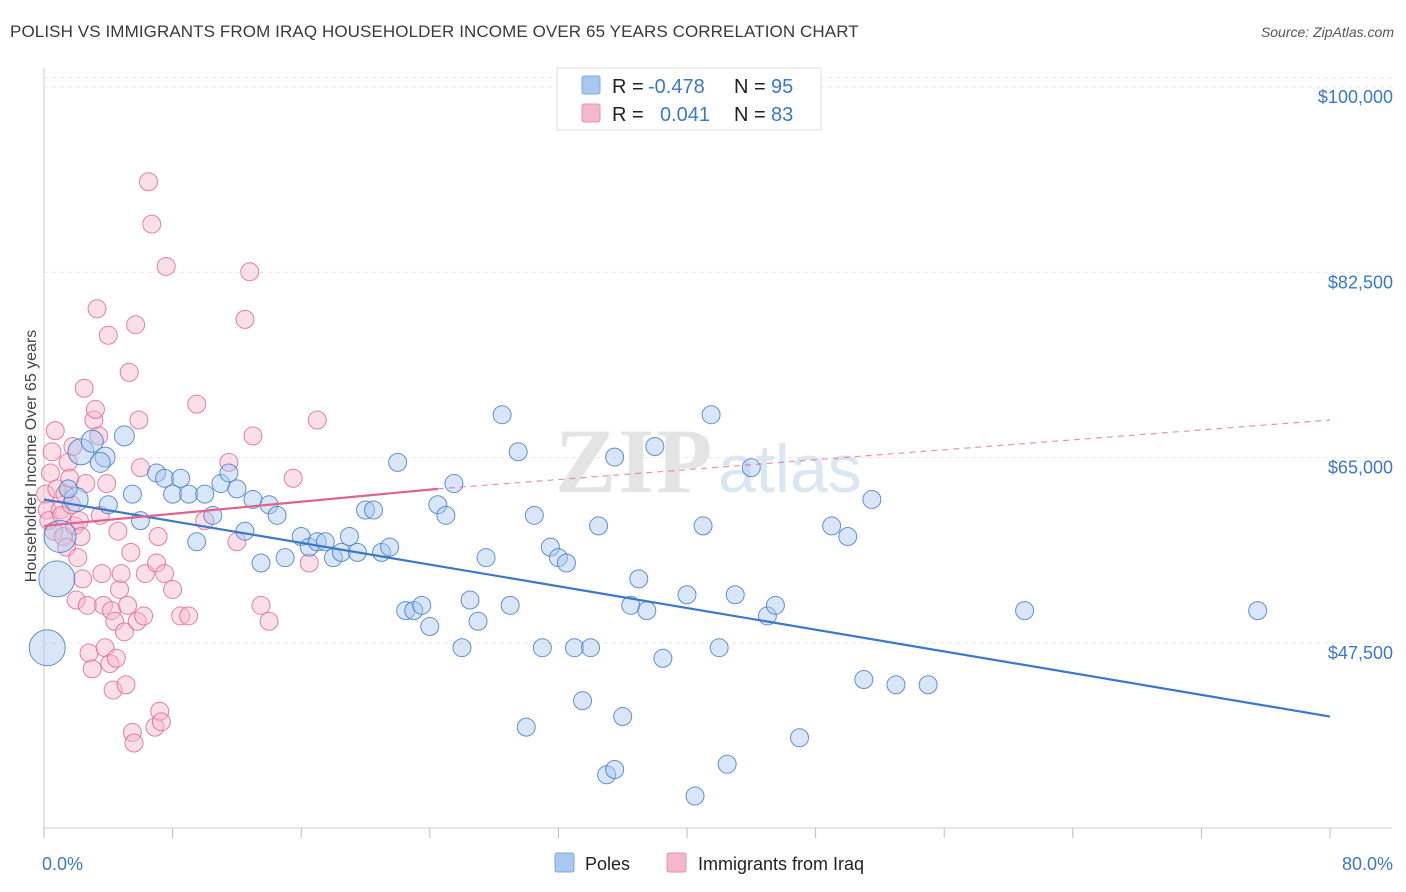 Image resolution: width=1406 pixels, height=892 pixels. Describe the element at coordinates (564, 862) in the screenshot. I see `bottom-legend-swatch-poles` at that location.